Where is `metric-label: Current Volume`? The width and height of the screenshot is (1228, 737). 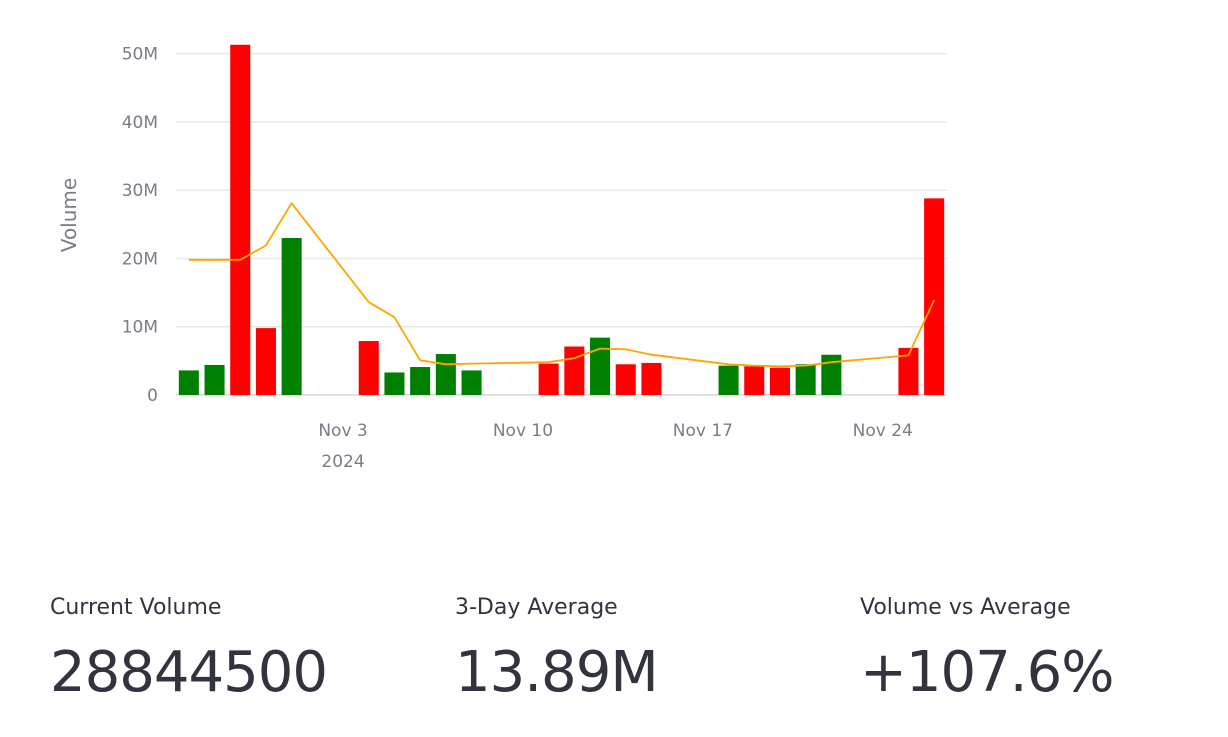
metric-label: Current Volume is located at coordinates (136, 607).